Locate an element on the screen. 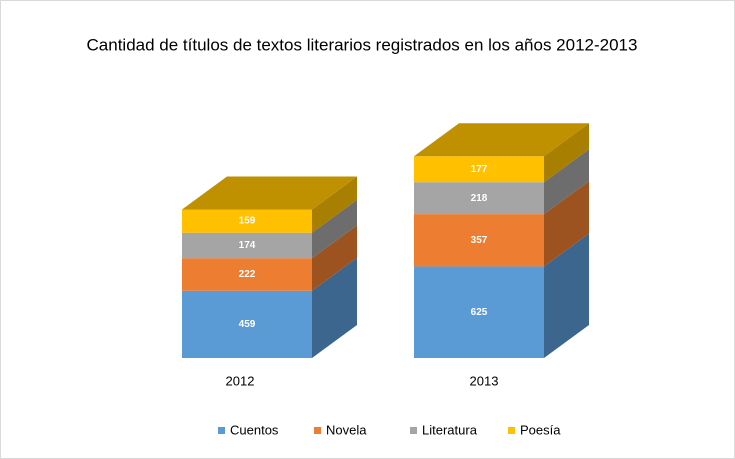 This screenshot has height=459, width=735. data-label: 222 is located at coordinates (247, 274).